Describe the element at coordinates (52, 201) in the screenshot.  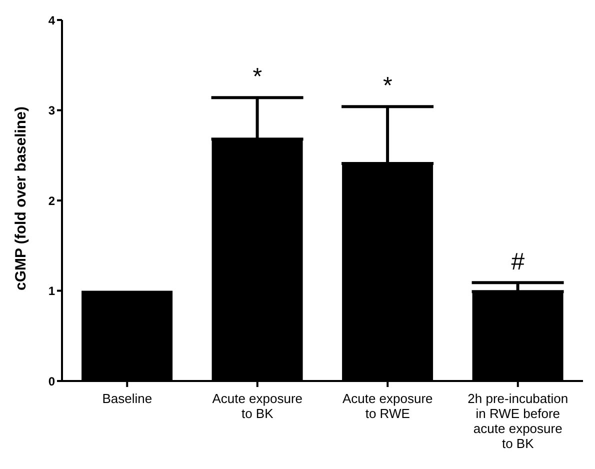
I see `y-tick-label: 2` at that location.